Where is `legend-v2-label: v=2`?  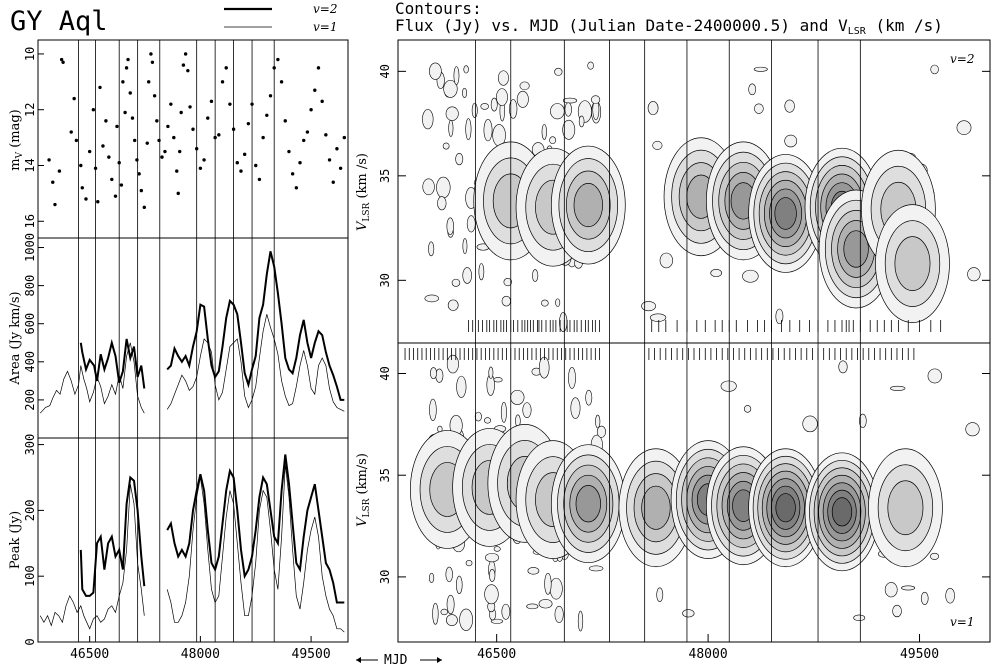
legend-v2-label: v=2 is located at coordinates (325, 9).